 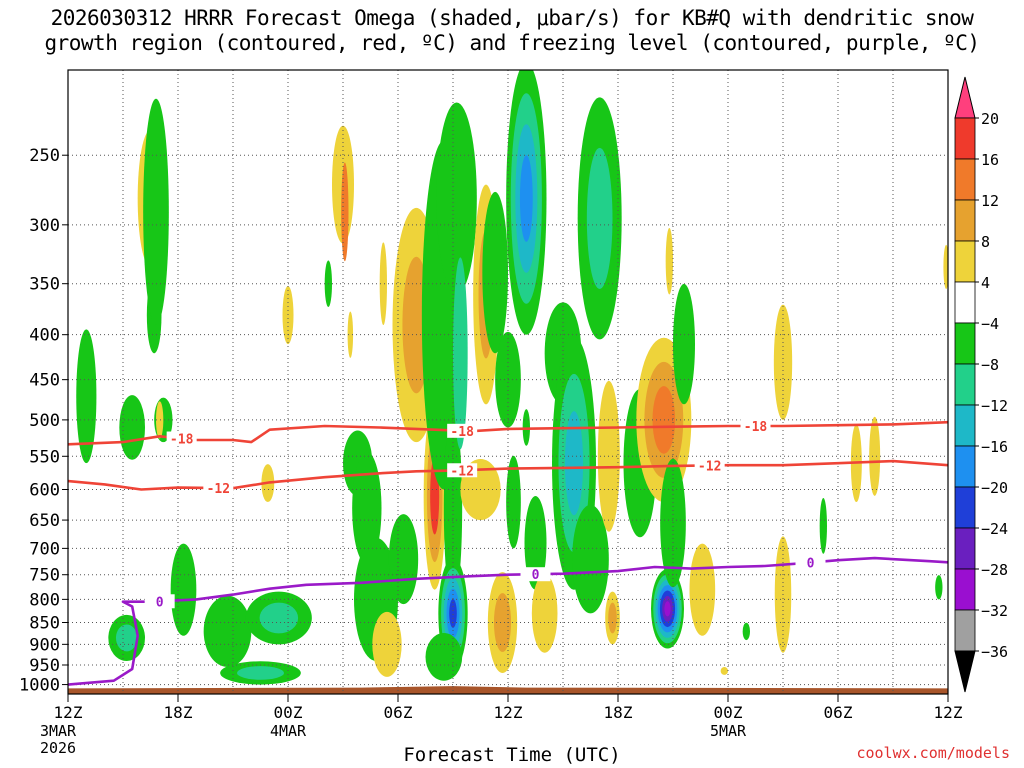 I want to click on colorbar-cap-bottom, so click(x=965, y=671).